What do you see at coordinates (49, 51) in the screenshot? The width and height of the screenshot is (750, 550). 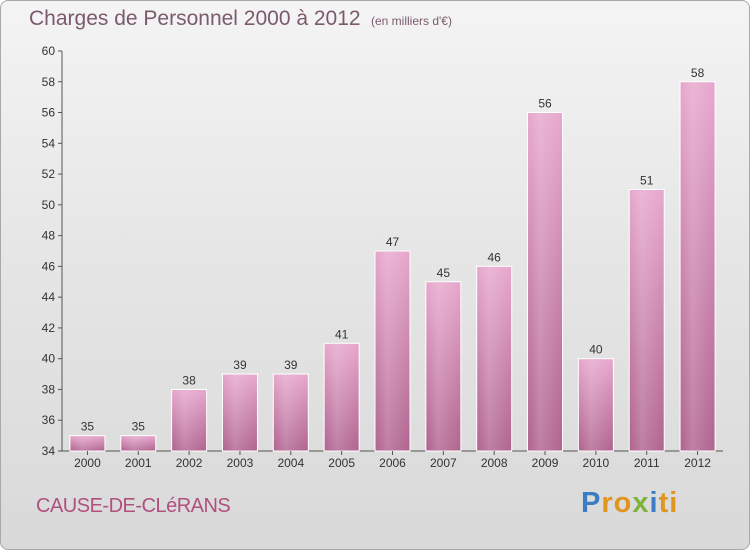 I see `y-tick-label: 60` at bounding box center [49, 51].